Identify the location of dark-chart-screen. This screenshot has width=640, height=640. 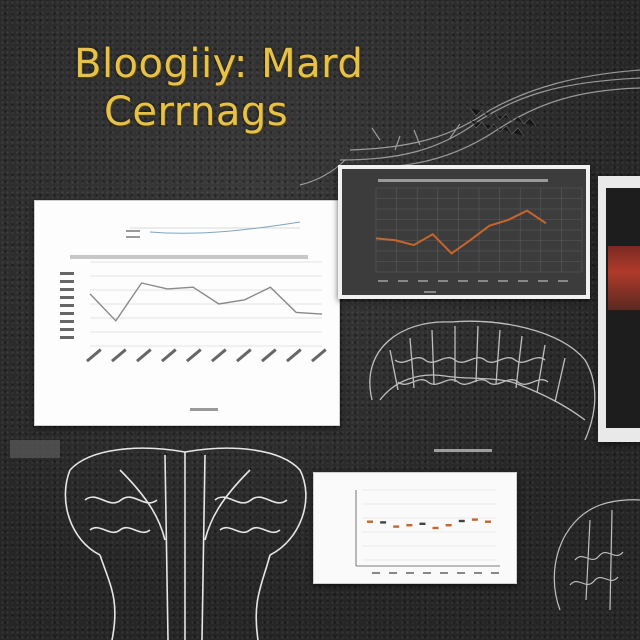
(464, 232).